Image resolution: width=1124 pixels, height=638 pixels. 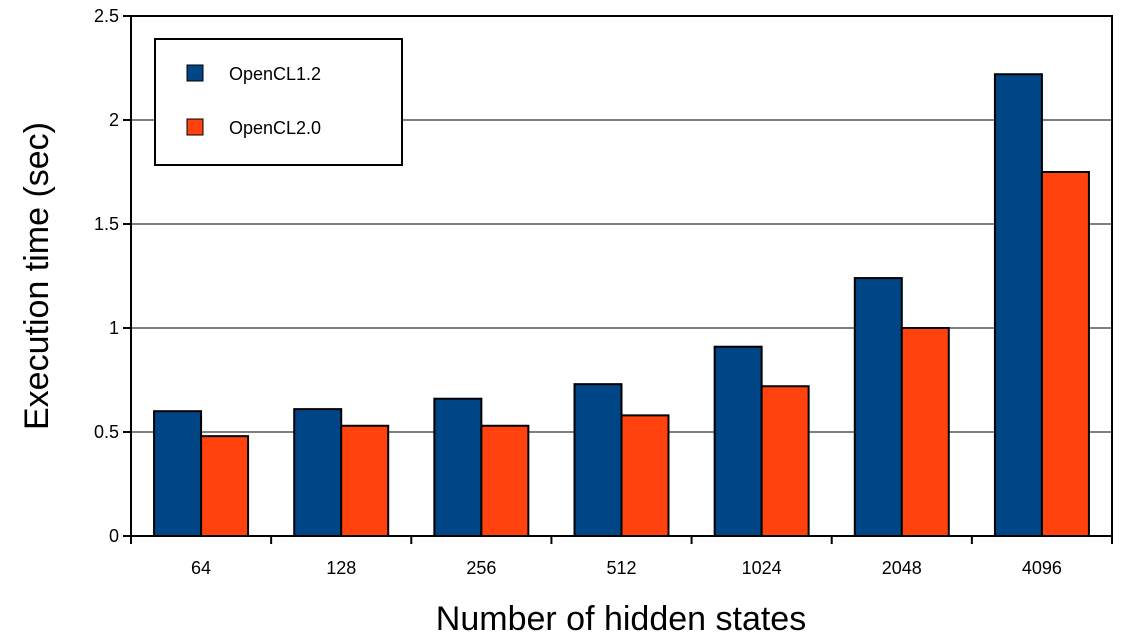 What do you see at coordinates (114, 536) in the screenshot?
I see `y-tick-label: 0` at bounding box center [114, 536].